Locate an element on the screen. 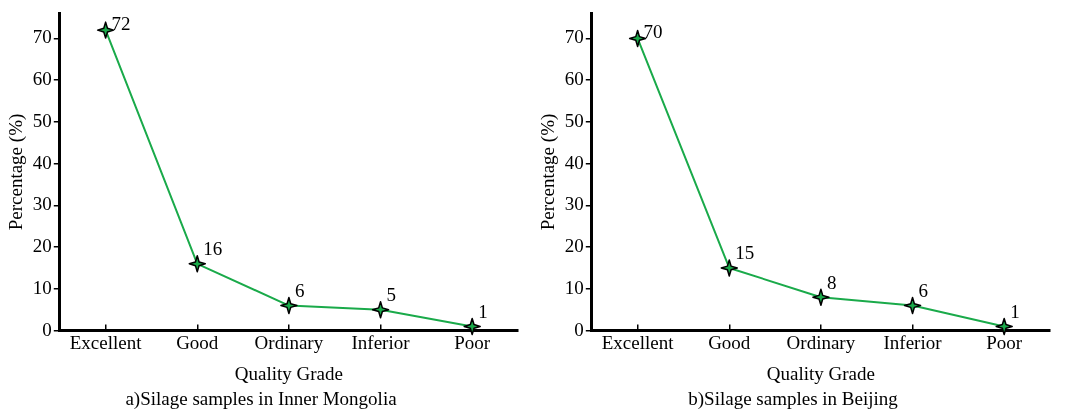 This screenshot has height=415, width=1065. text: a)Silage samples in Inner Mongolia is located at coordinates (261, 398).